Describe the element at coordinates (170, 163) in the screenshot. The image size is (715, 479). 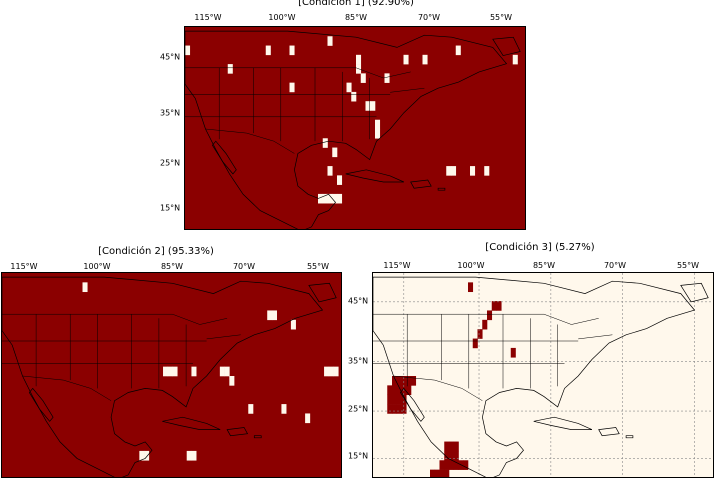
I see `y-tick: 25°N` at that location.